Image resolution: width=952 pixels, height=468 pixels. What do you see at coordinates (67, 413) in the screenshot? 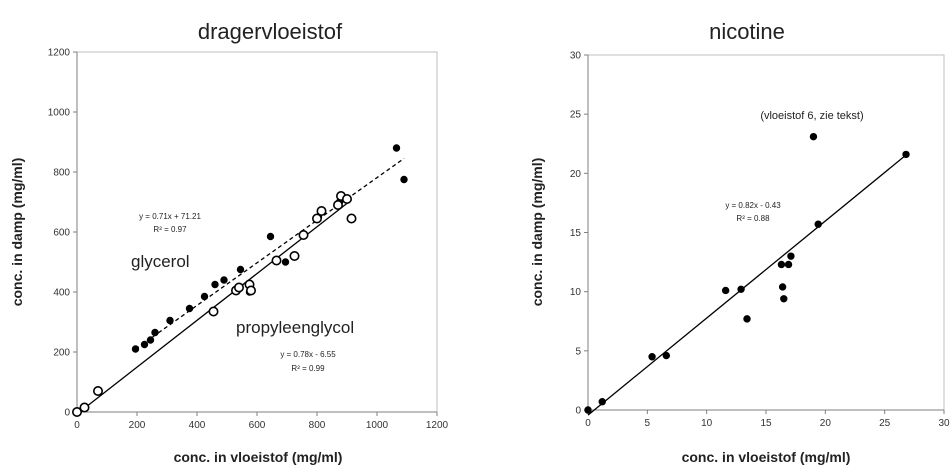
I see `left-y-tick-label: 0` at bounding box center [67, 413].